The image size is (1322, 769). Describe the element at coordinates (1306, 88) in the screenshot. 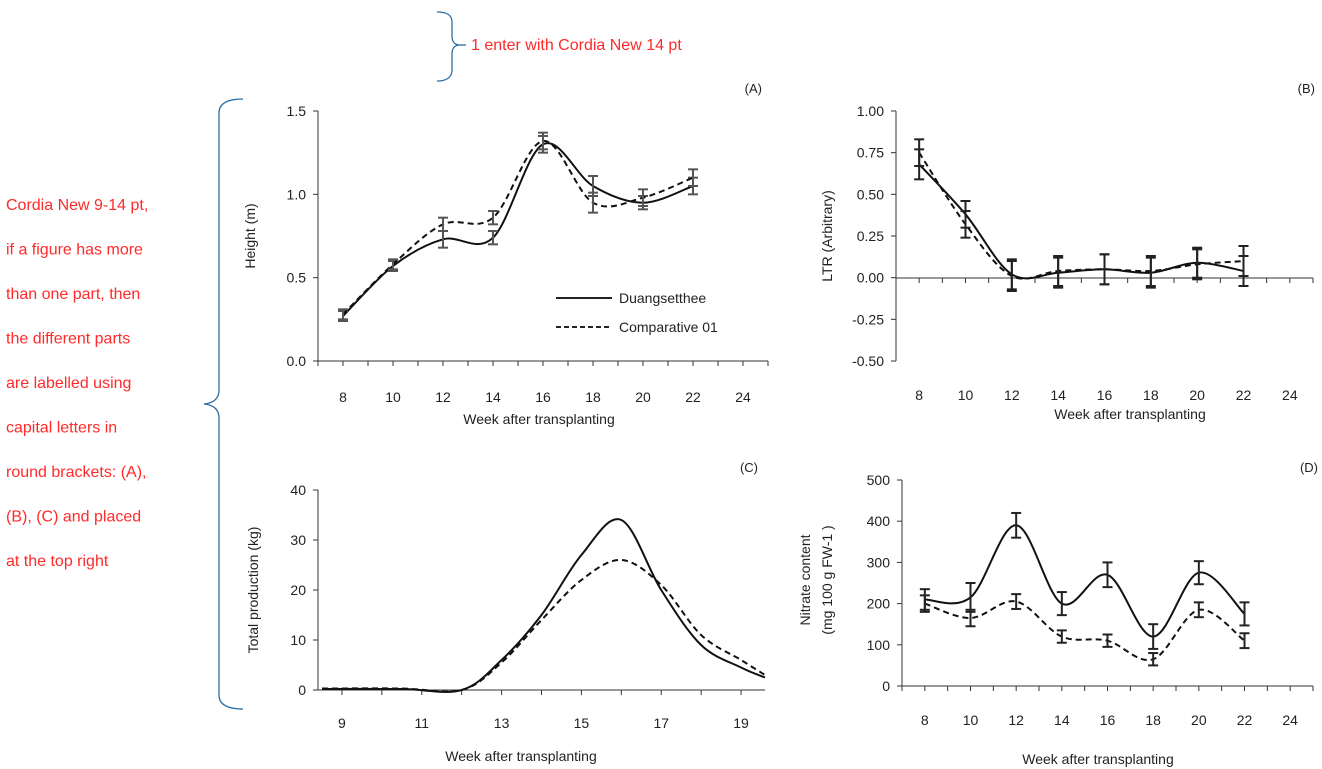

I see `panel-label: (B)` at that location.